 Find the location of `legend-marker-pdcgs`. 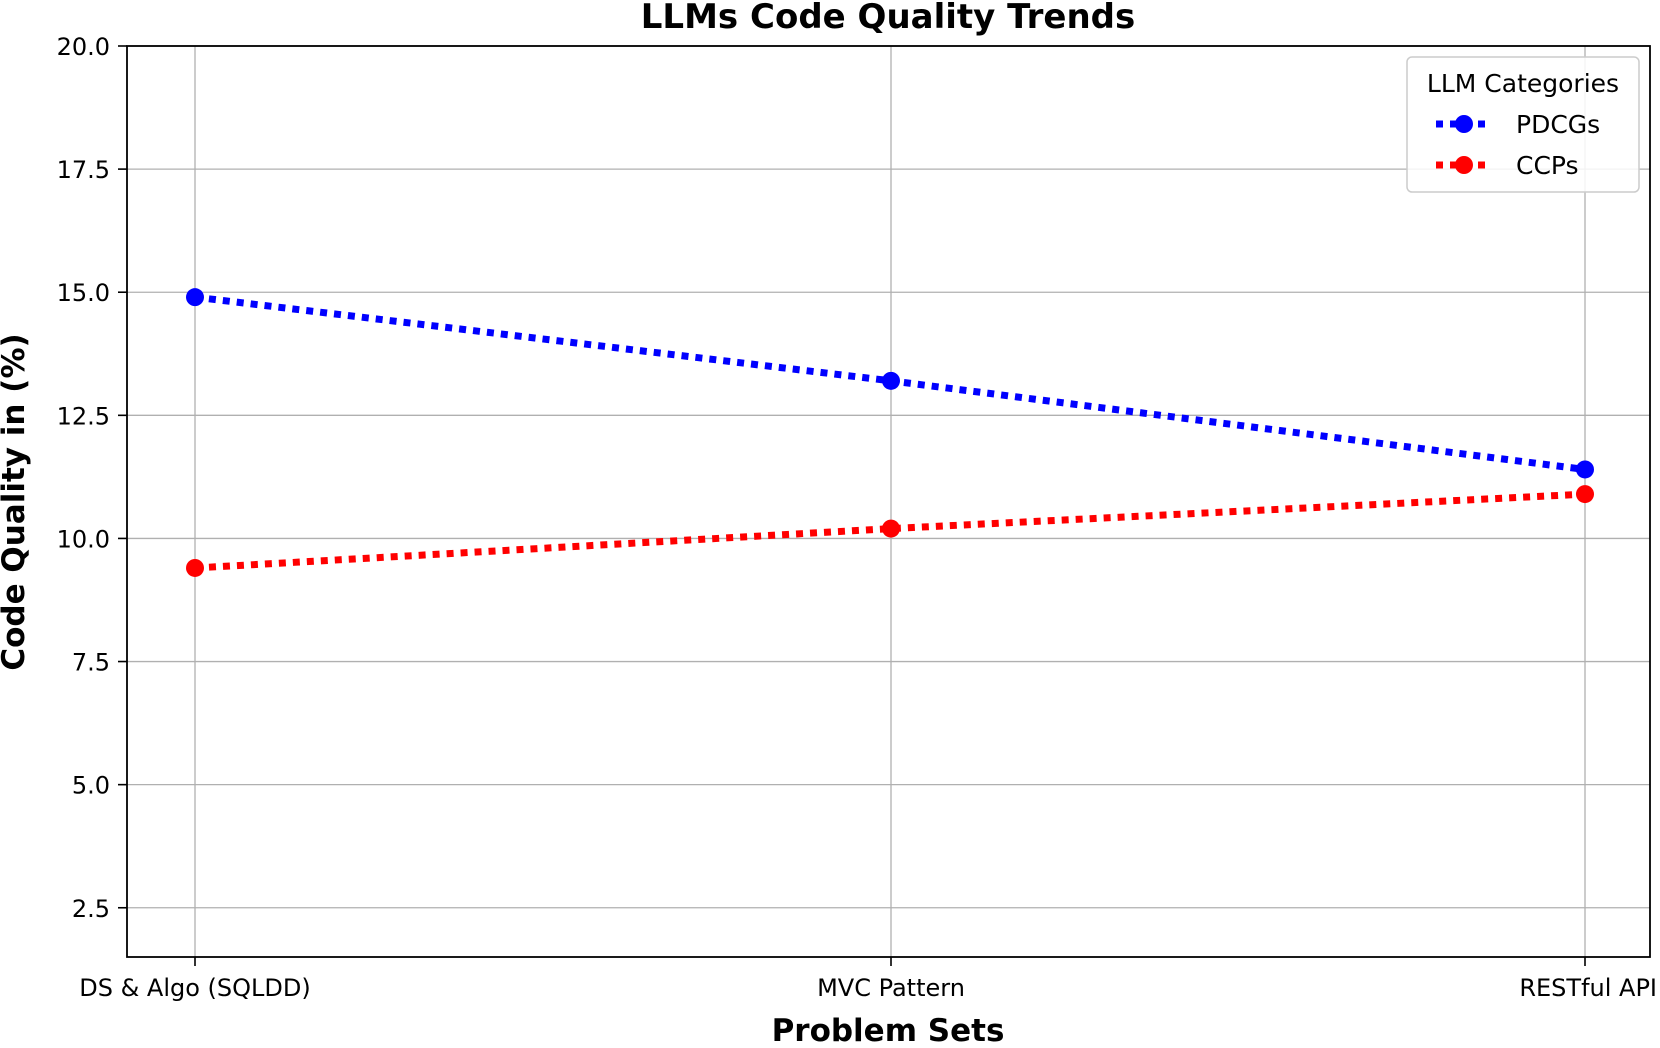

legend-marker-pdcgs is located at coordinates (1464, 124).